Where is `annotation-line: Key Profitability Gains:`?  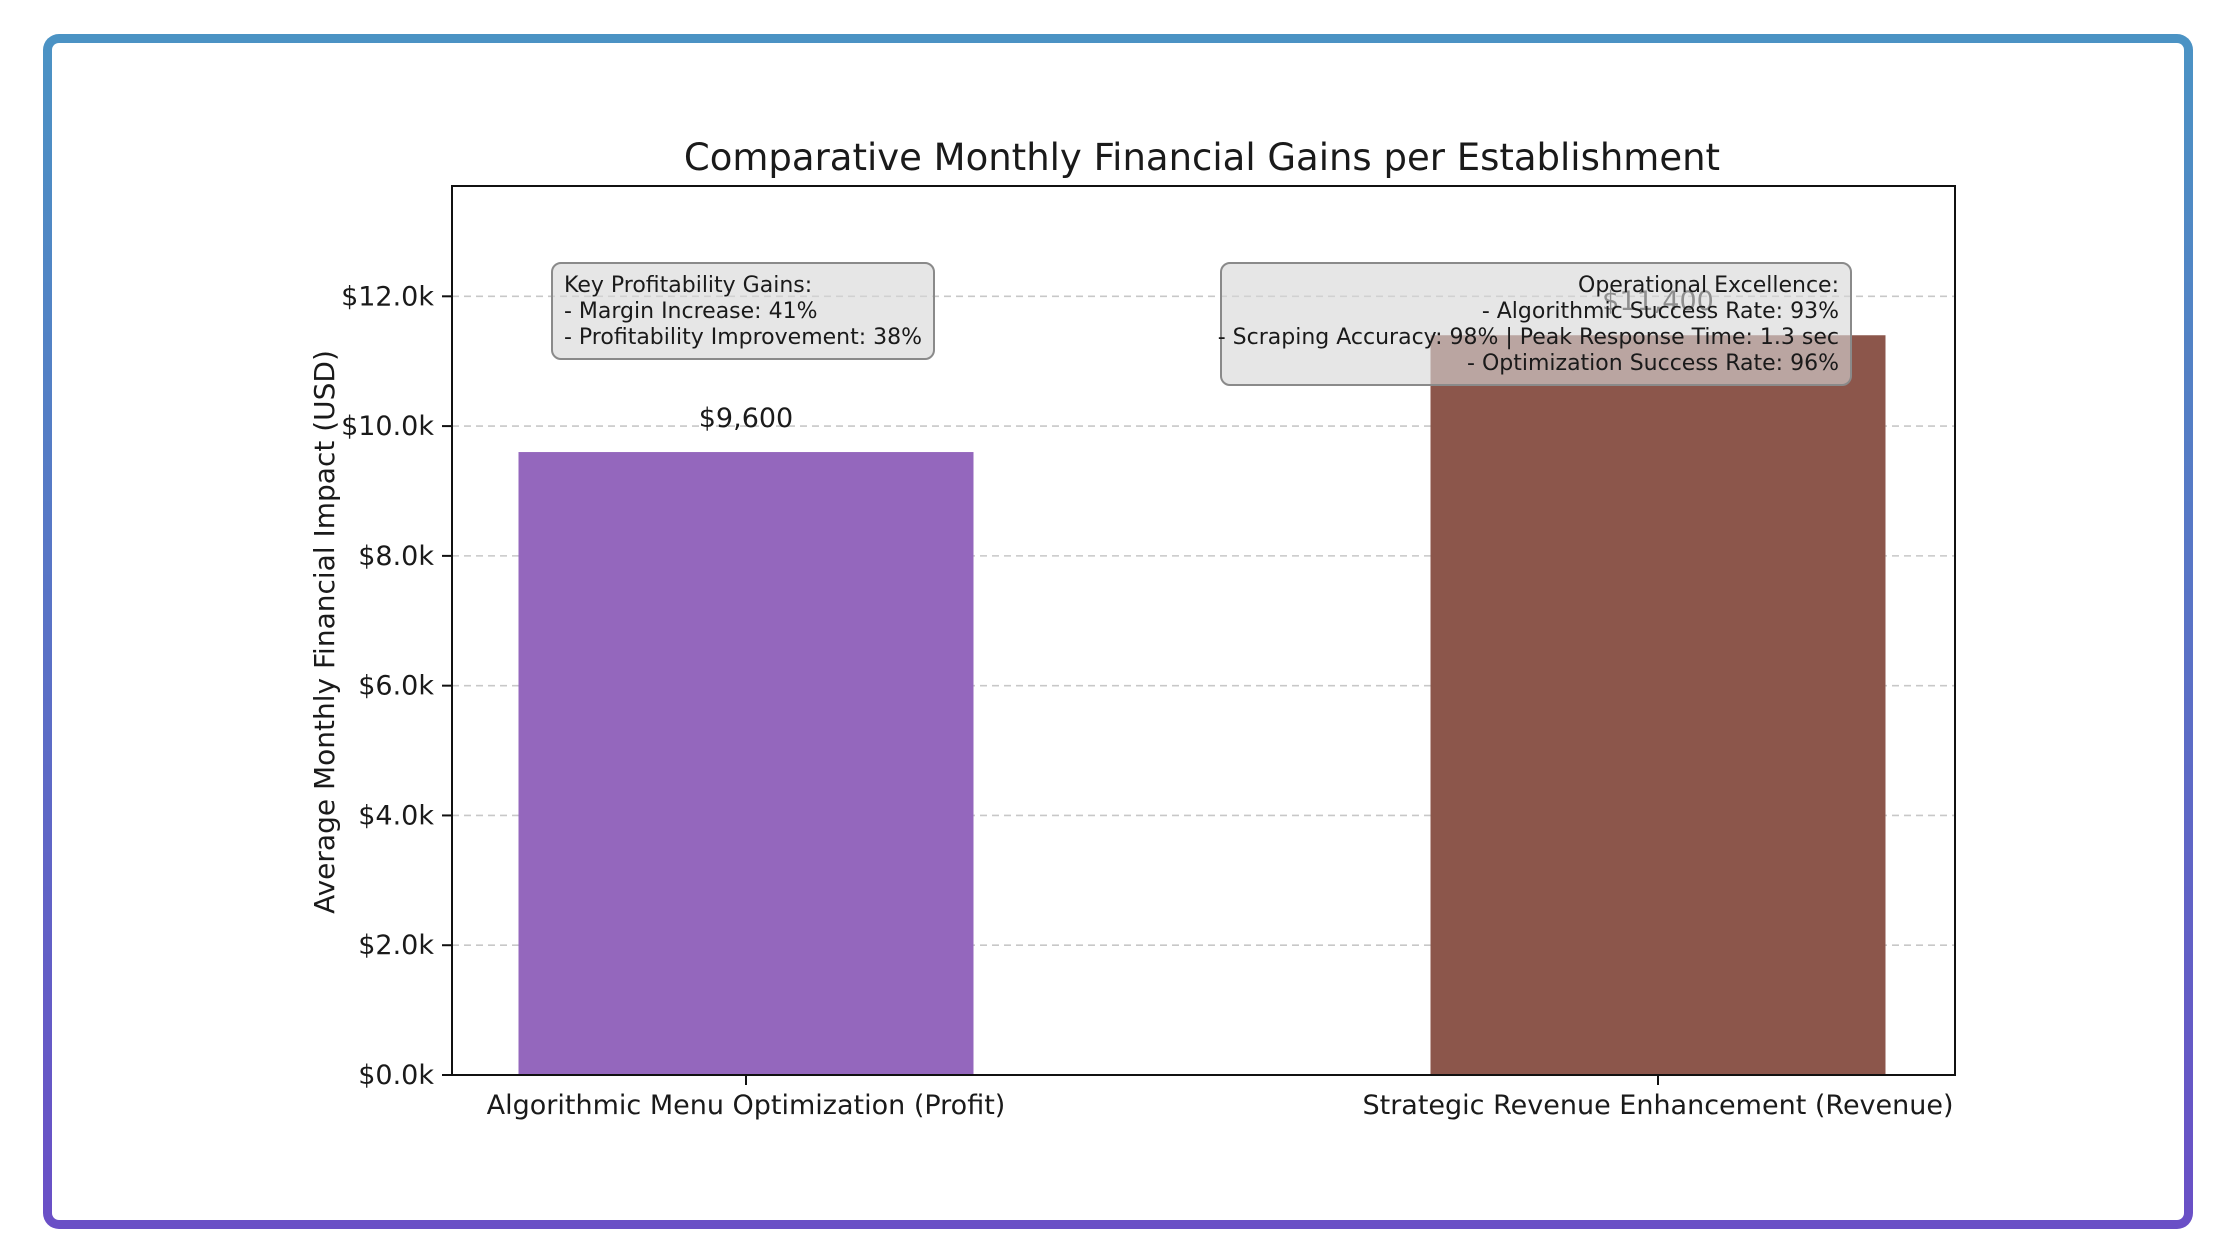 annotation-line: Key Profitability Gains: is located at coordinates (688, 285).